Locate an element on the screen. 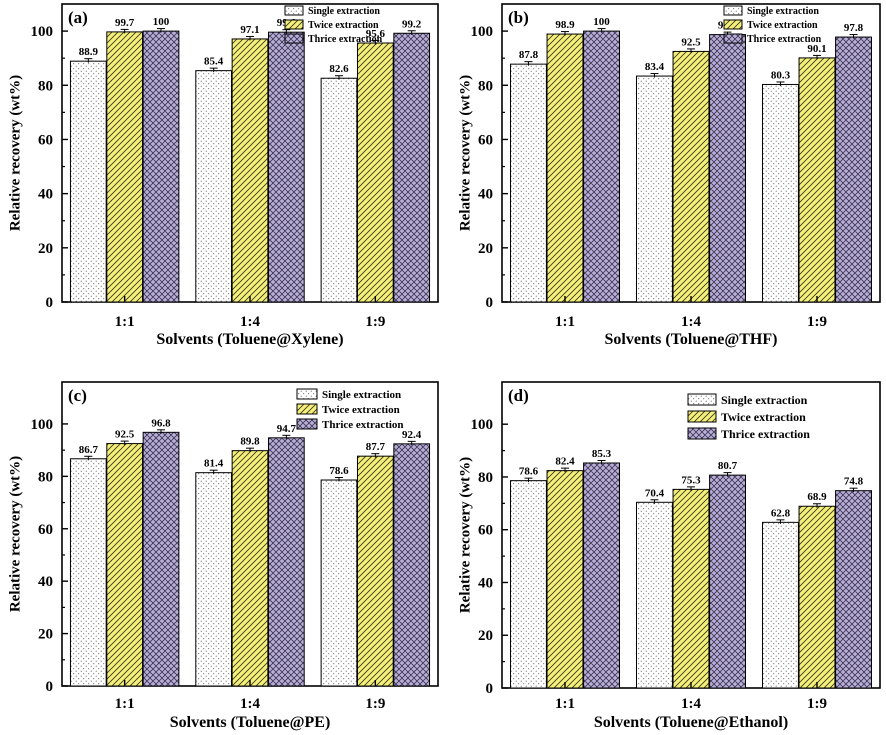  data-label: 98.9 is located at coordinates (565, 25).